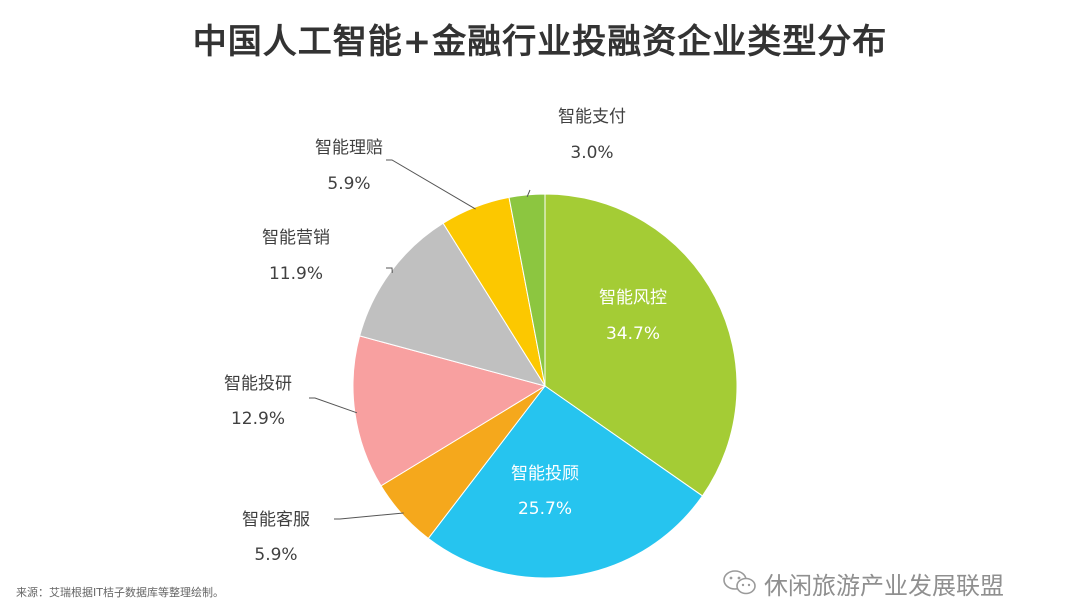 The image size is (1080, 608). Describe the element at coordinates (349, 148) in the screenshot. I see `slice-label-6: 智能理赔` at that location.